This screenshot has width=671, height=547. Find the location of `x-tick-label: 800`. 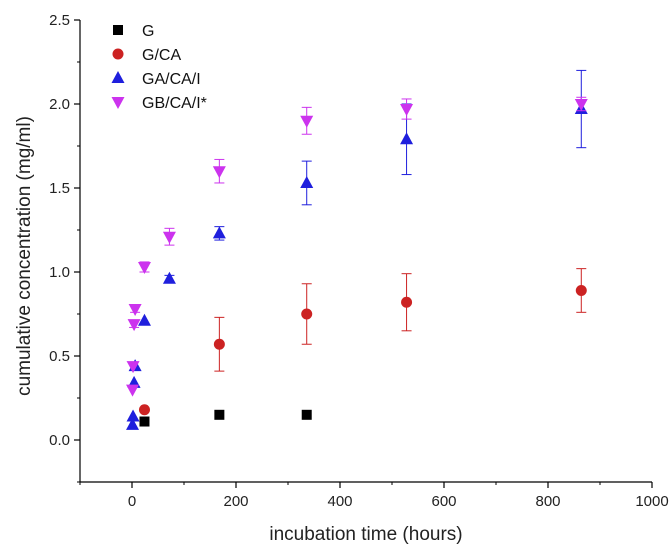

x-tick-label: 800 is located at coordinates (547, 501).